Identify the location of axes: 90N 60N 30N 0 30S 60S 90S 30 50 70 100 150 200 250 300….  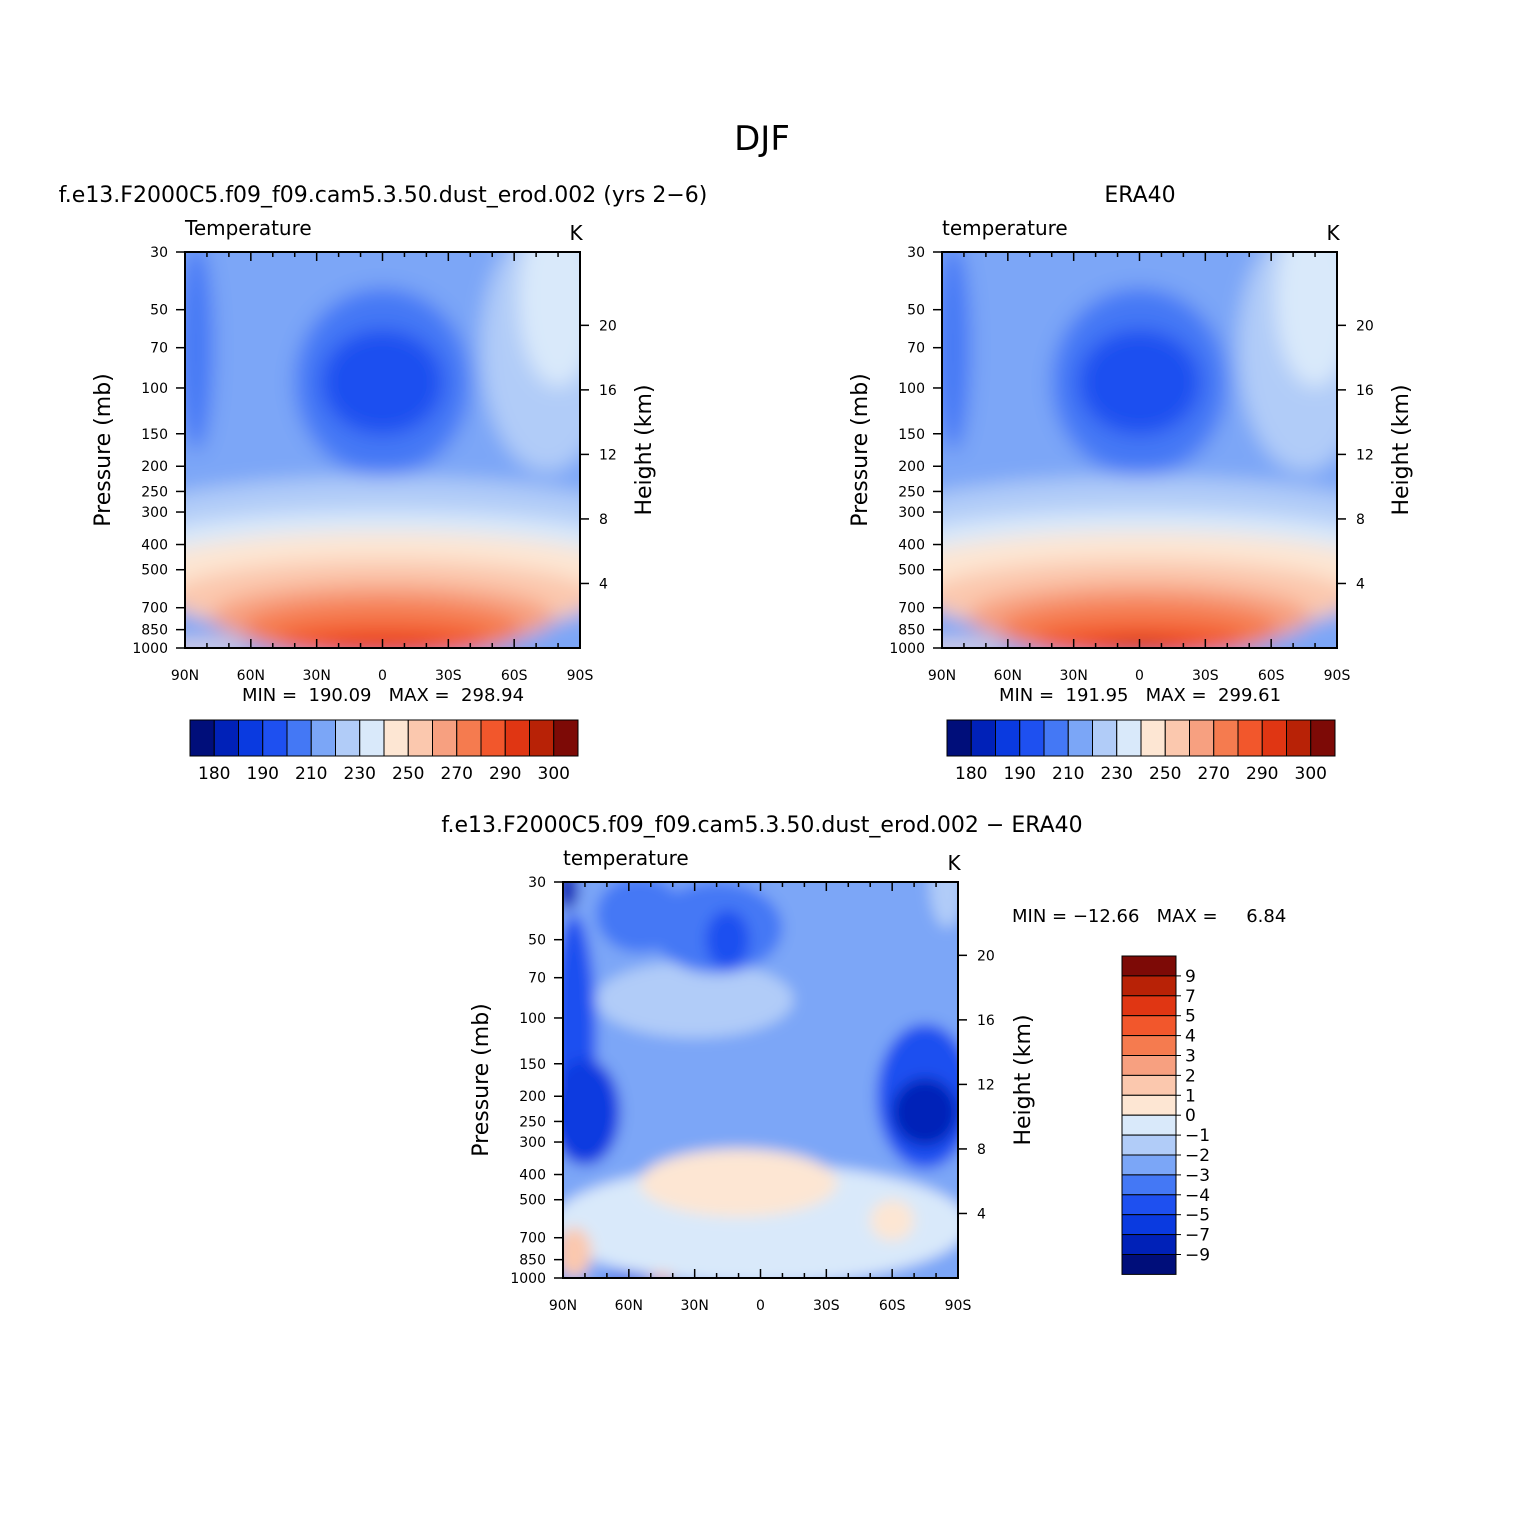
(752, 1094).